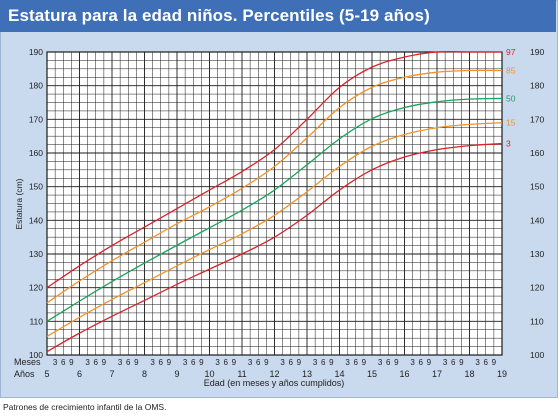  What do you see at coordinates (469, 374) in the screenshot?
I see `x-tick-year: 18` at bounding box center [469, 374].